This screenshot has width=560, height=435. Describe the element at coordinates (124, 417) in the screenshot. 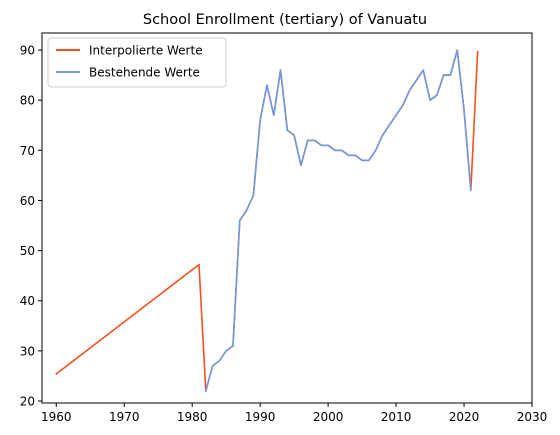

I see `x-tick-label: 1970` at that location.